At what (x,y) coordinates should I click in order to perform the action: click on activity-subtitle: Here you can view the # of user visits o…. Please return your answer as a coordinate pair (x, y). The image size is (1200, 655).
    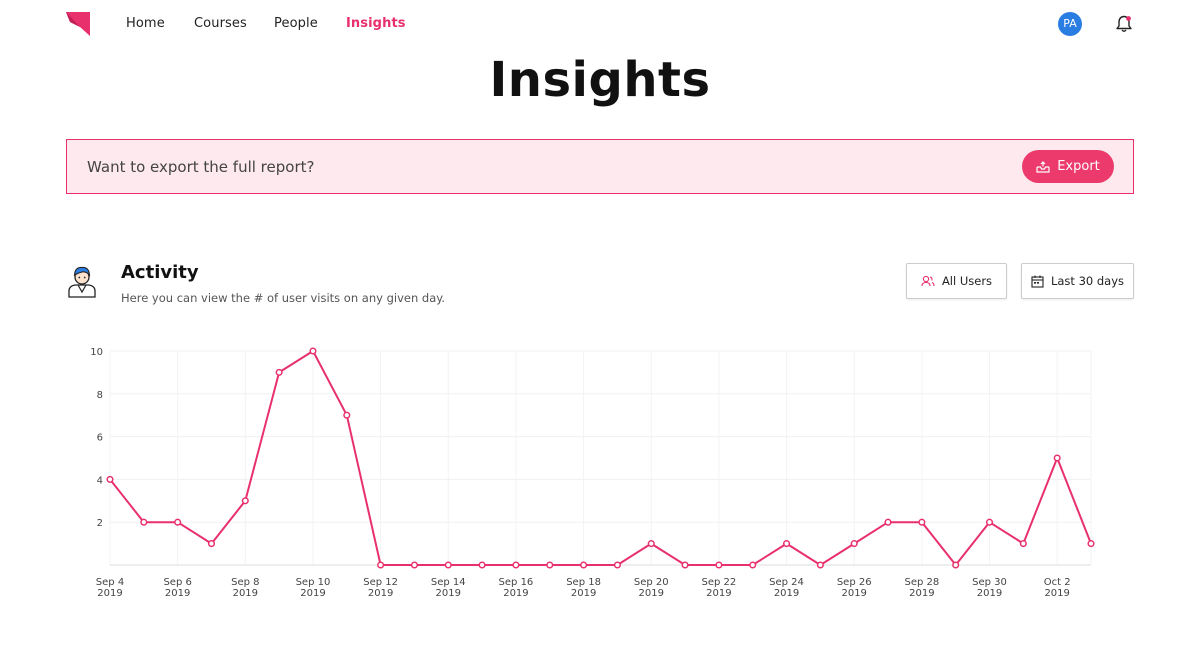
    Looking at the image, I should click on (283, 298).